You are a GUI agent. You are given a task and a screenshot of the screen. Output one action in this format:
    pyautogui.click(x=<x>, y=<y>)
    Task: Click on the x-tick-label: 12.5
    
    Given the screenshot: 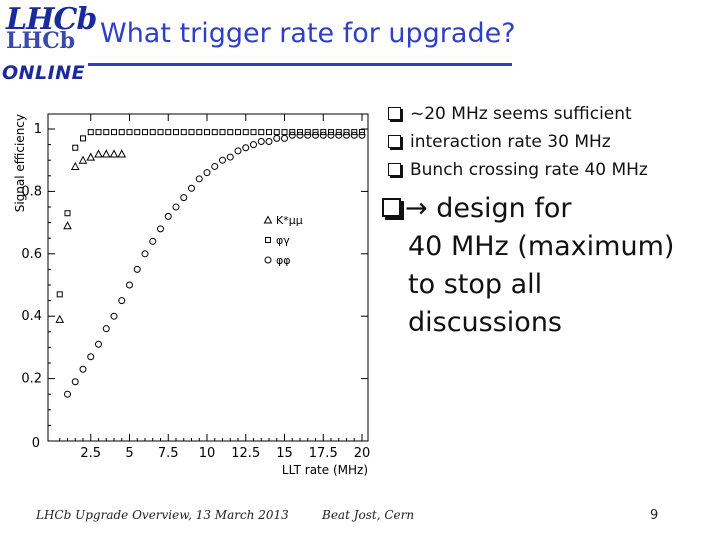 What is the action you would take?
    pyautogui.click(x=245, y=453)
    